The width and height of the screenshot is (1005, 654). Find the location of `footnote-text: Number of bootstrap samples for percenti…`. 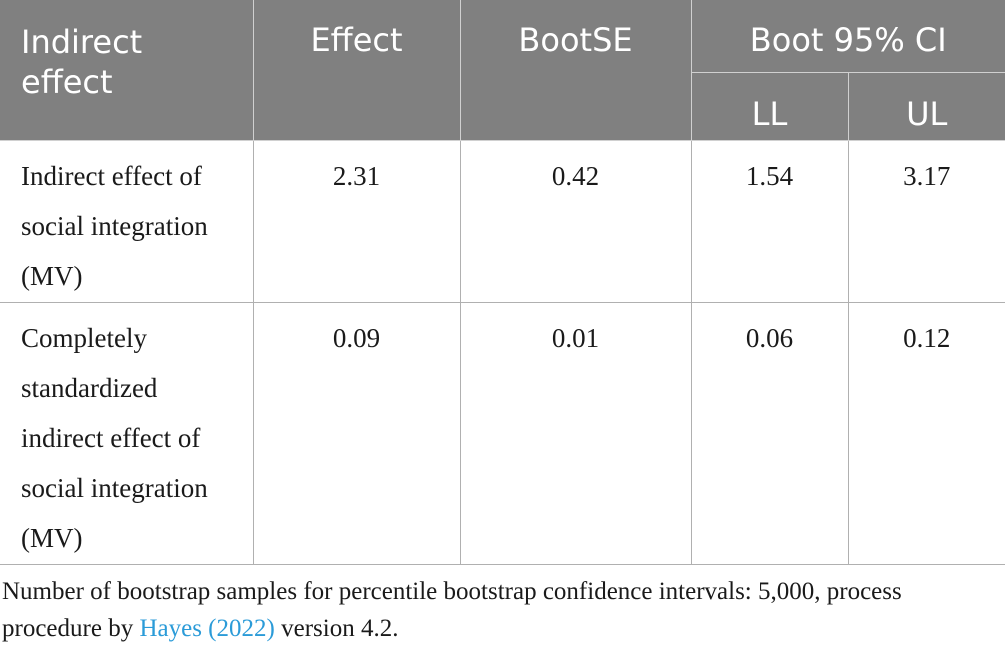

footnote-text: Number of bootstrap samples for percenti… is located at coordinates (452, 610).